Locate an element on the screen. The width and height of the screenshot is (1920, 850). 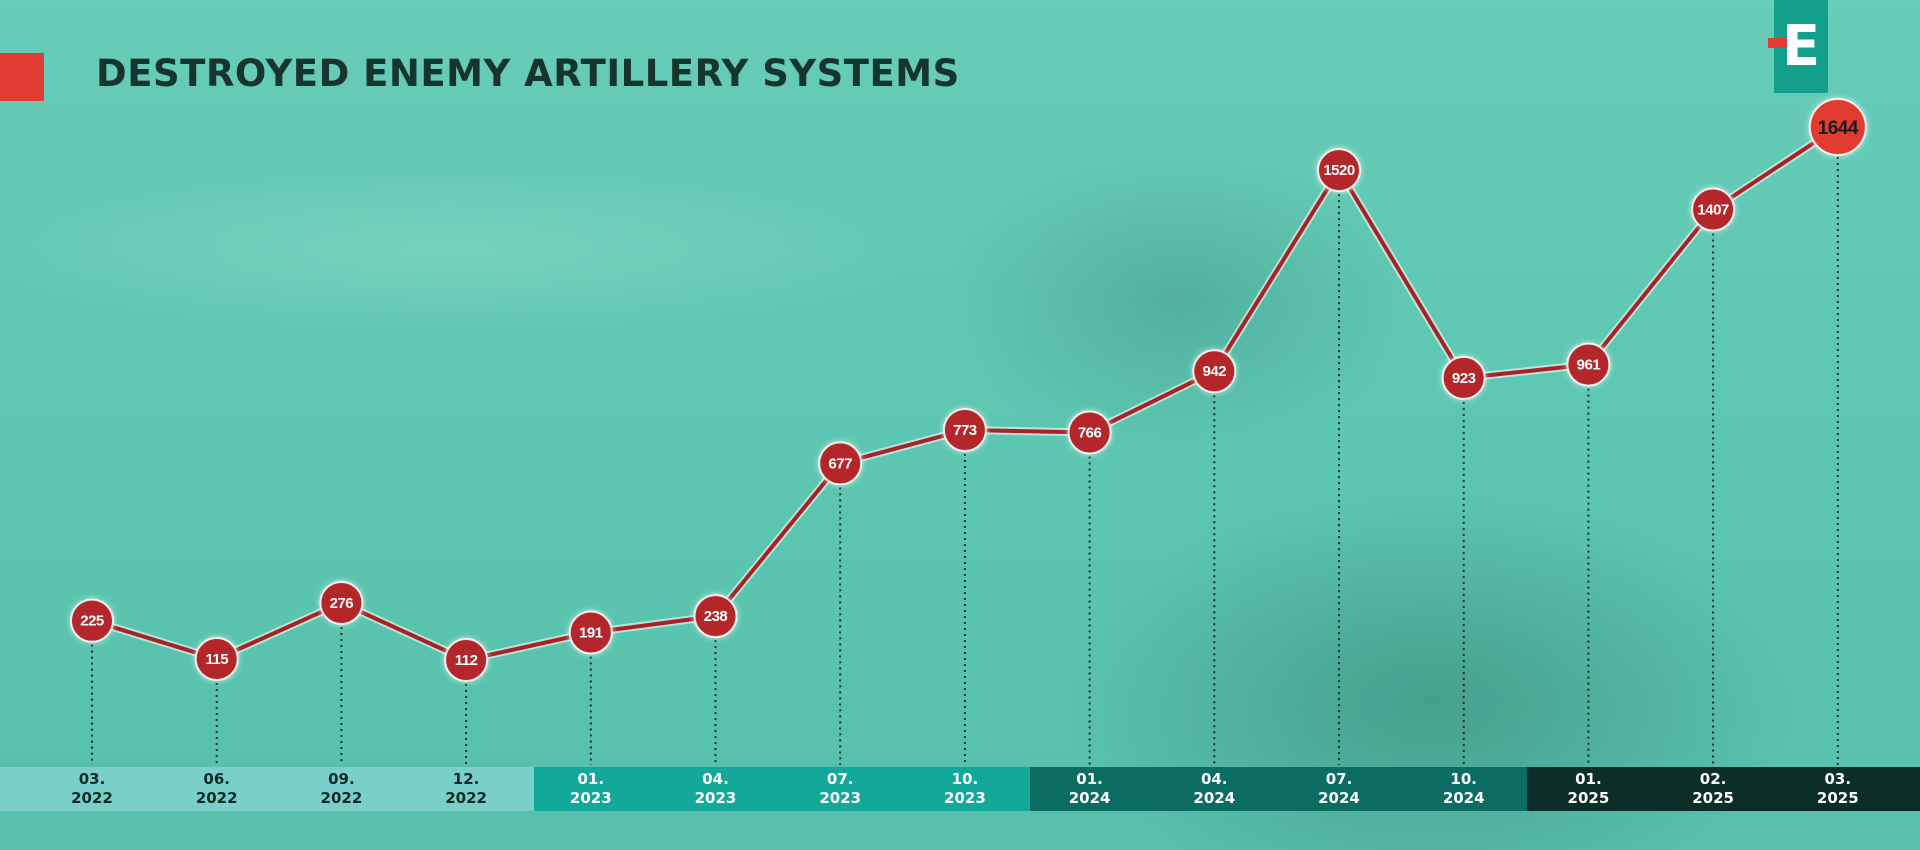
x-tick-label: 07. 2023 is located at coordinates (840, 789).